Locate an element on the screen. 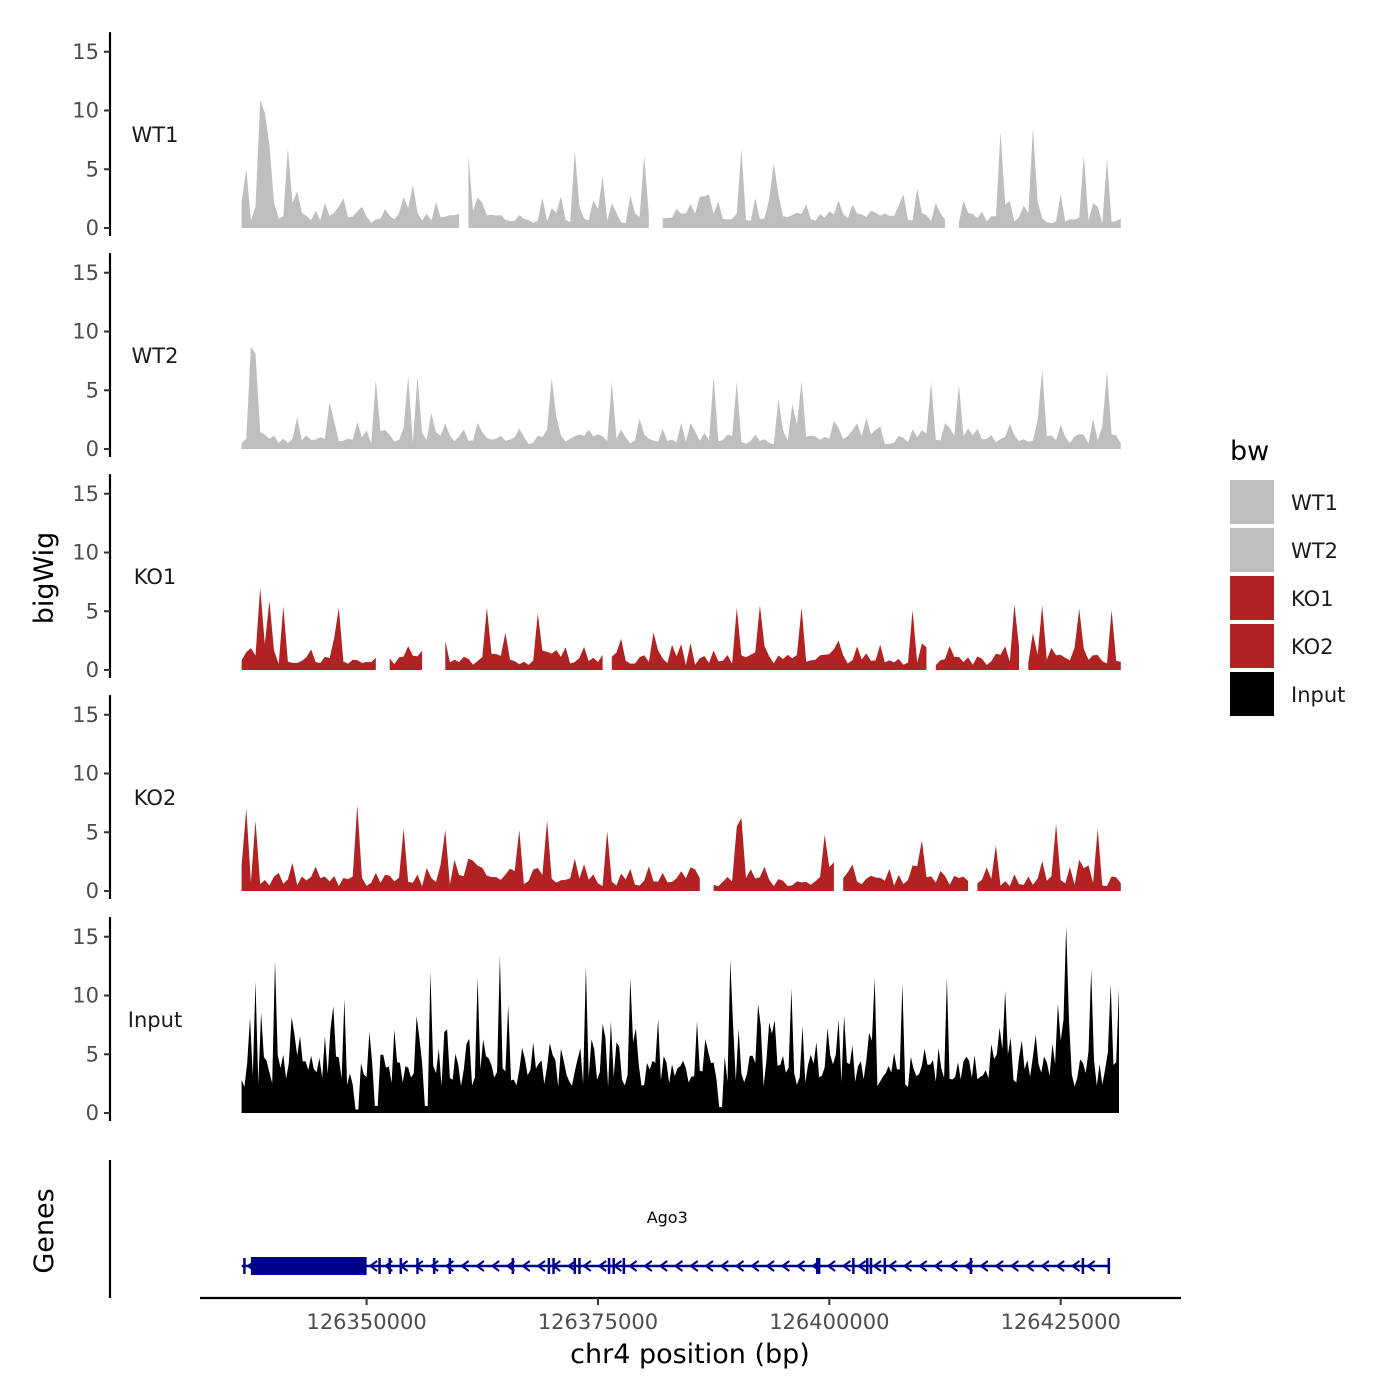  y-tick-label-ko1-15: 15 is located at coordinates (85, 494).